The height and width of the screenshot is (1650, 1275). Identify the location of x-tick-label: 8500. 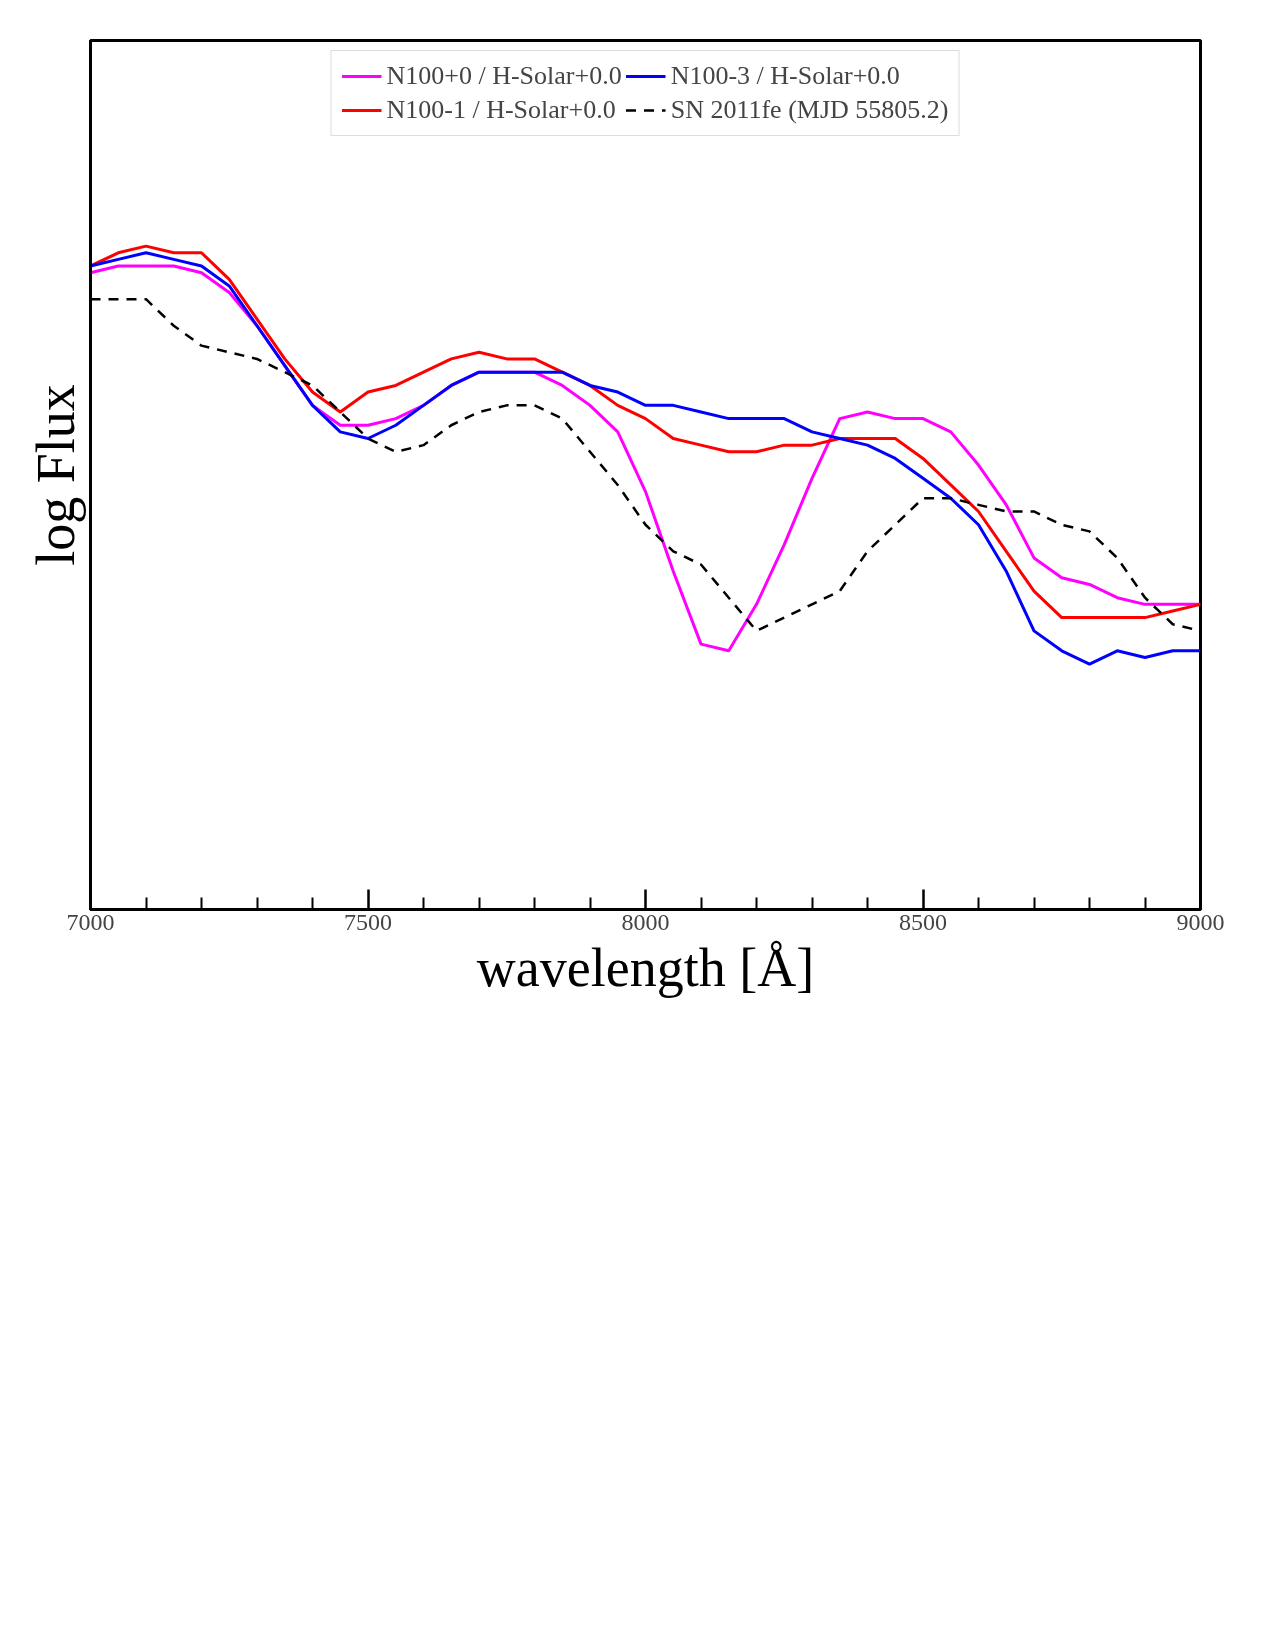
(923, 921).